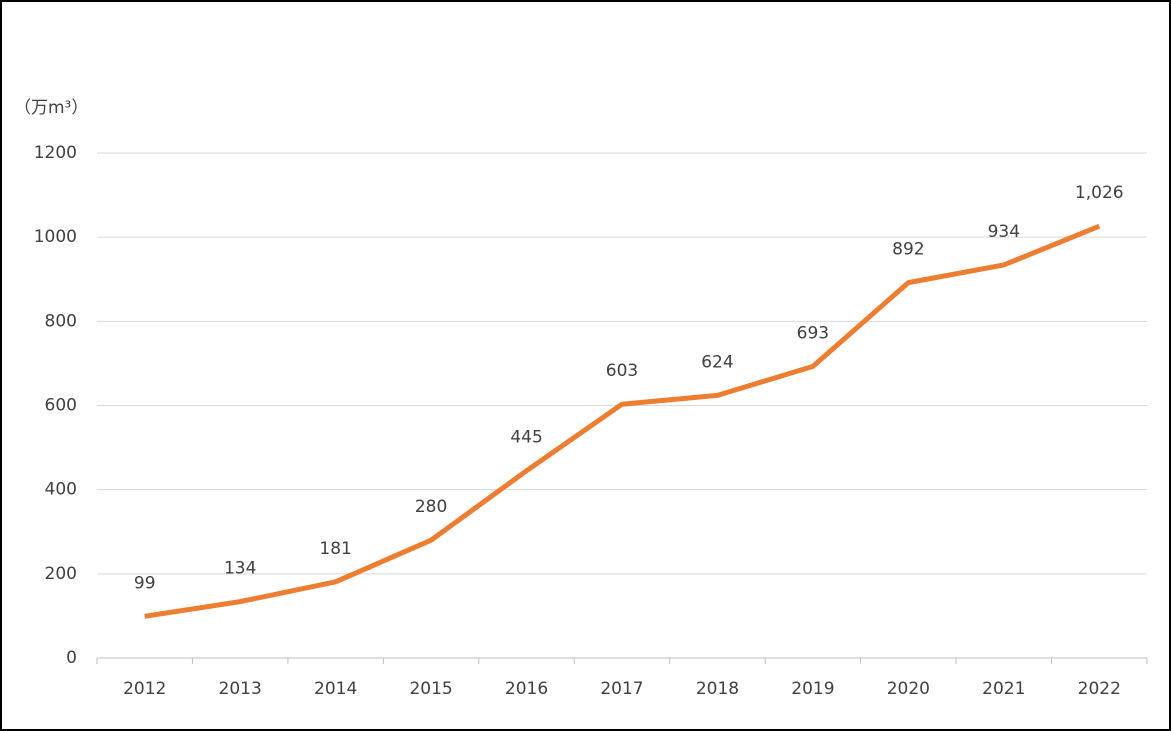 The image size is (1171, 731). What do you see at coordinates (240, 689) in the screenshot?
I see `x-tick-label: 2013` at bounding box center [240, 689].